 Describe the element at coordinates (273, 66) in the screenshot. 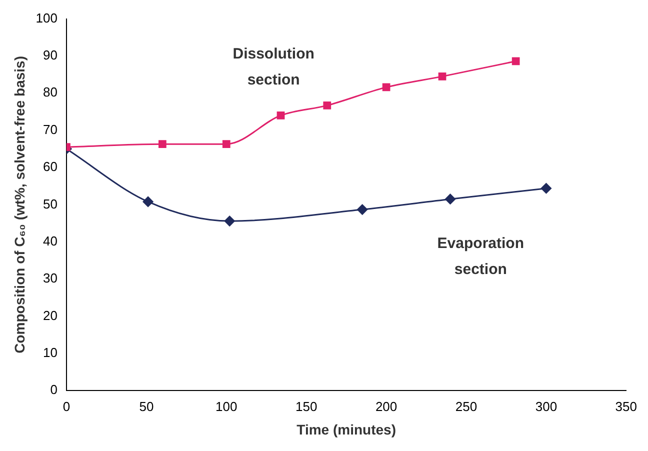

I see `annotation: Dissolution section` at that location.